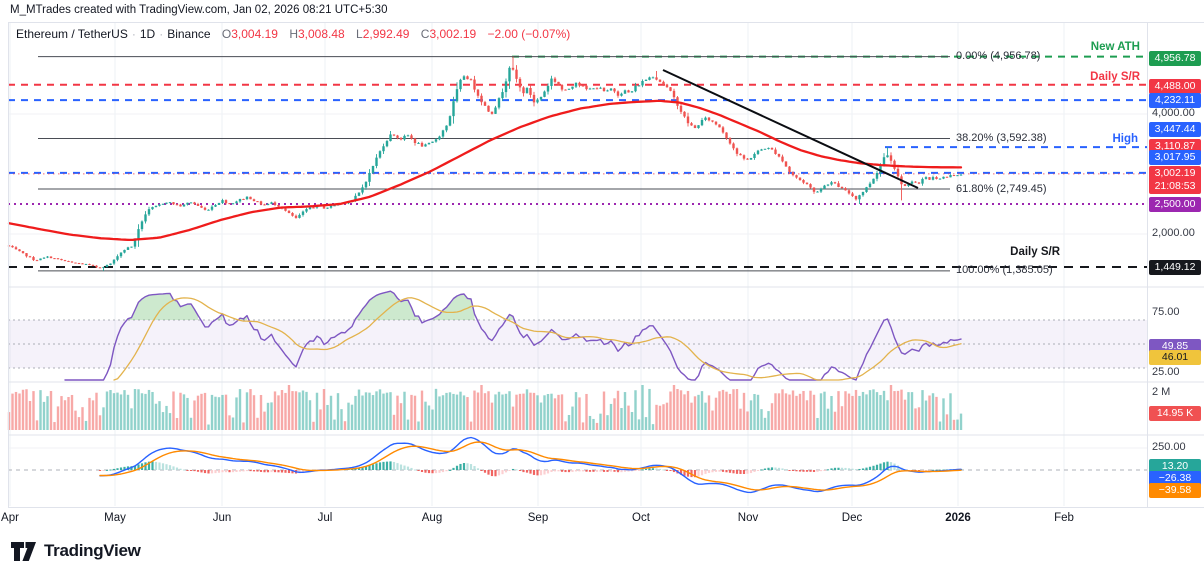 The height and width of the screenshot is (576, 1204). I want to click on time-axis-label: Jun, so click(222, 518).